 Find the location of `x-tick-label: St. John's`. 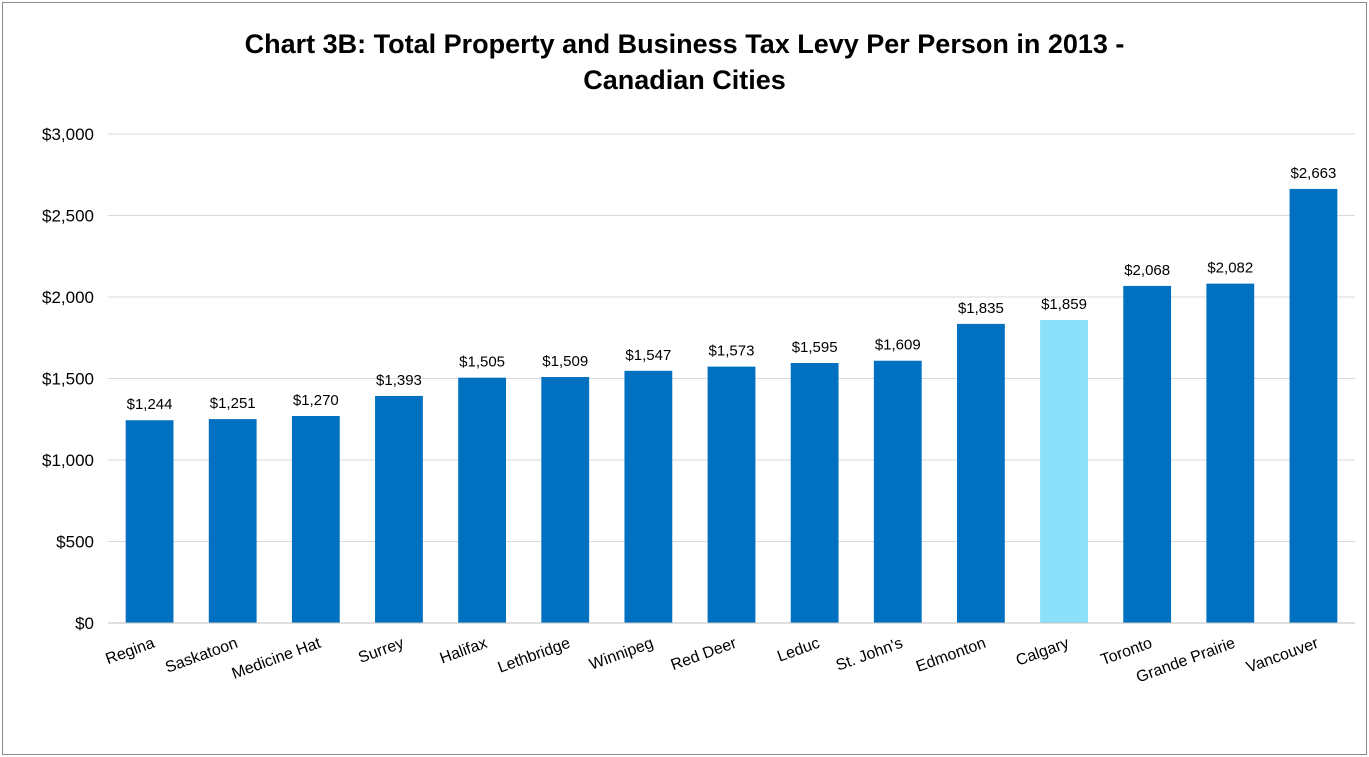

x-tick-label: St. John's is located at coordinates (869, 655).